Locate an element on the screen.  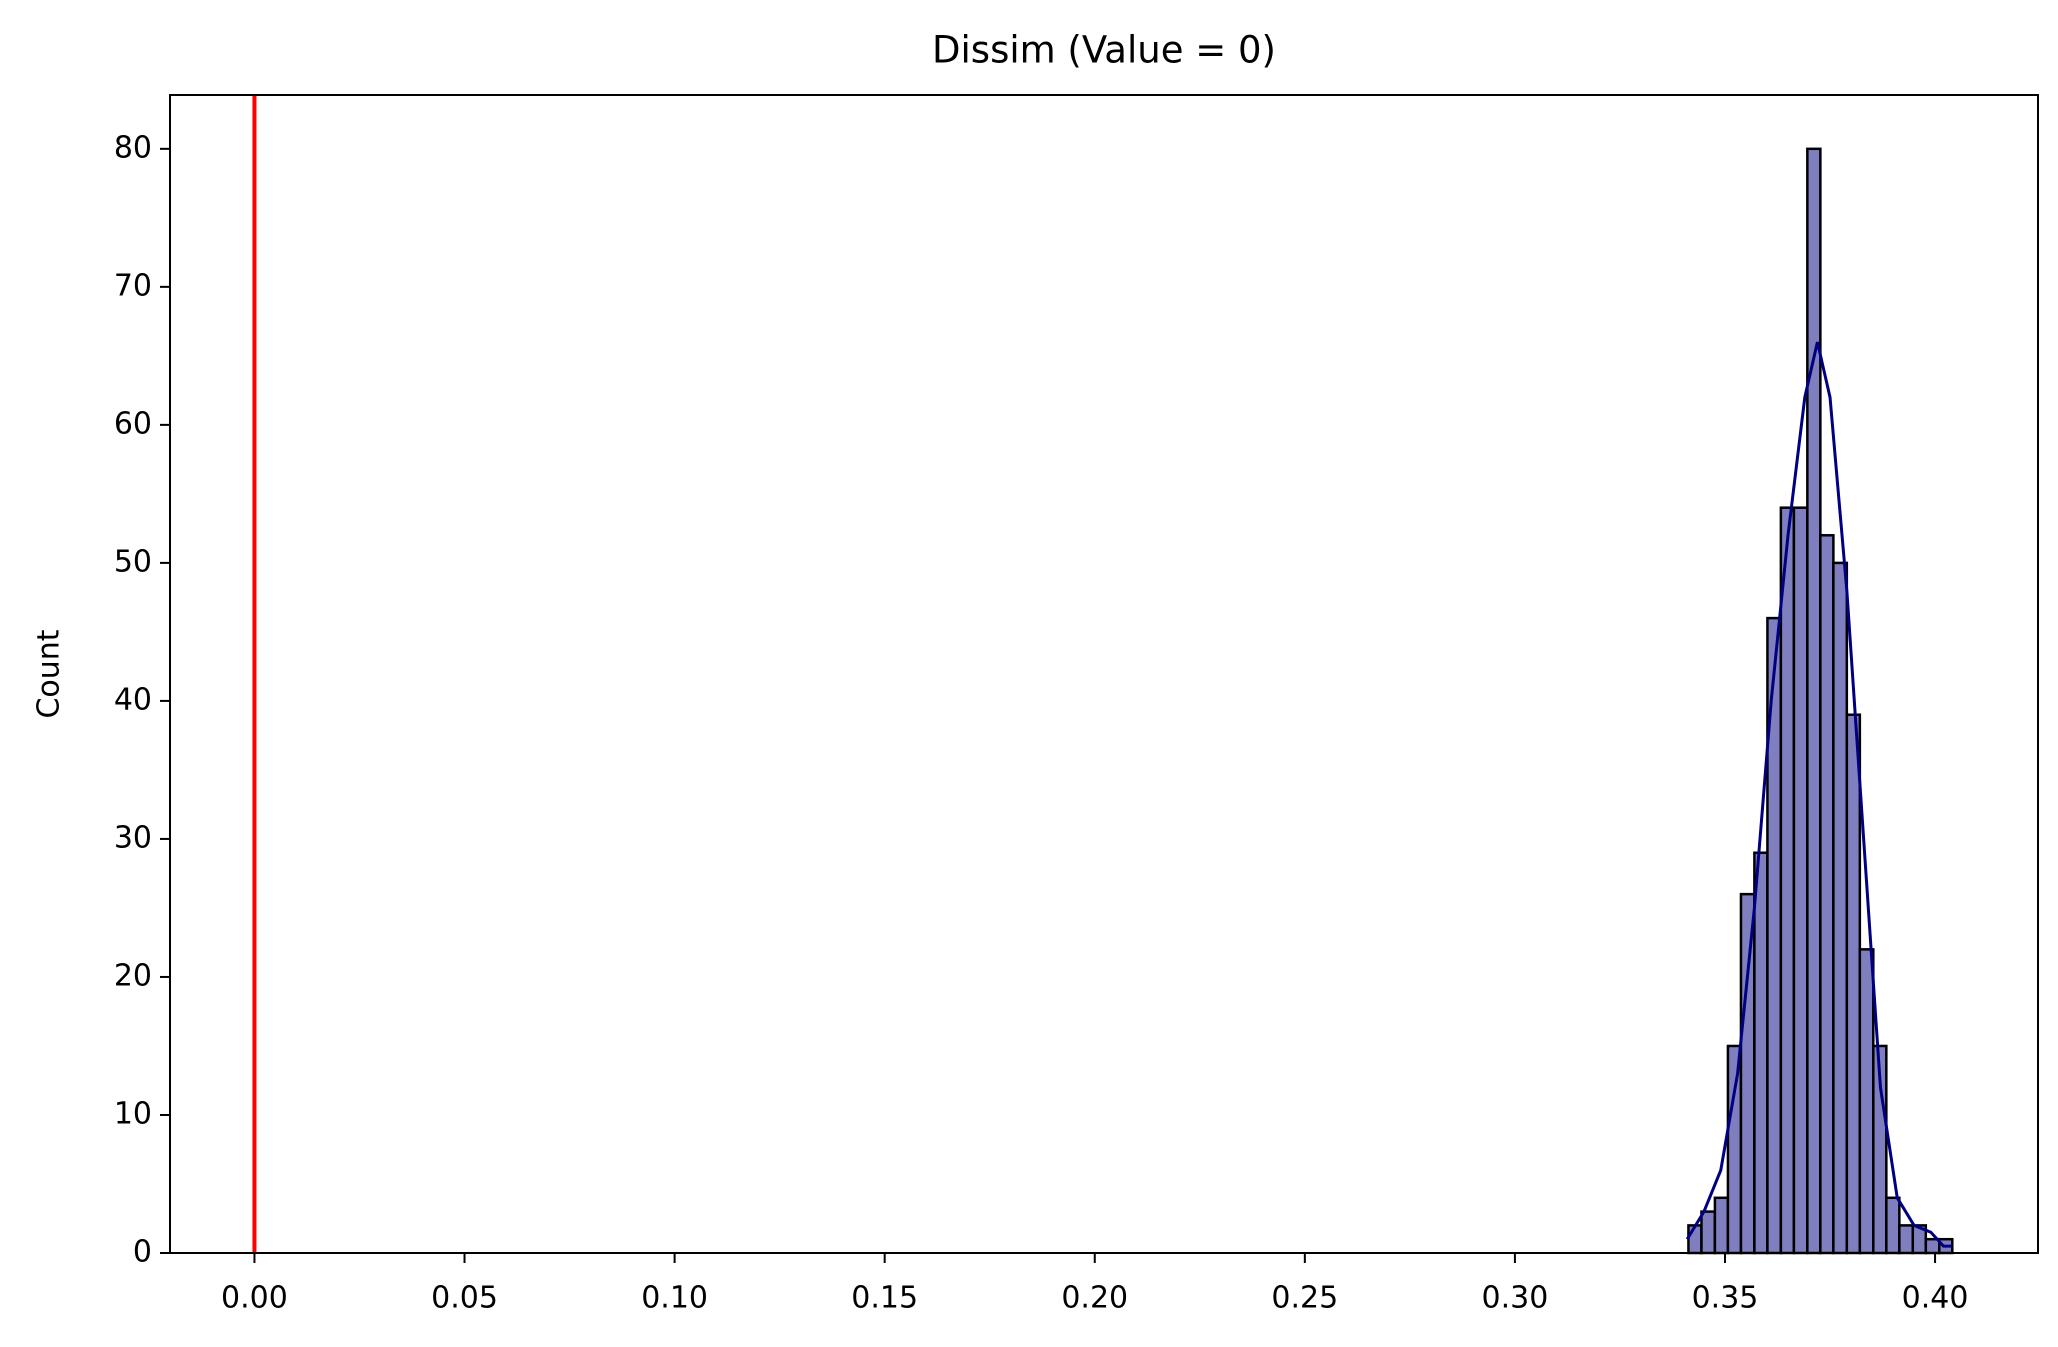
x-tick-label: 0.05 is located at coordinates (464, 1298).